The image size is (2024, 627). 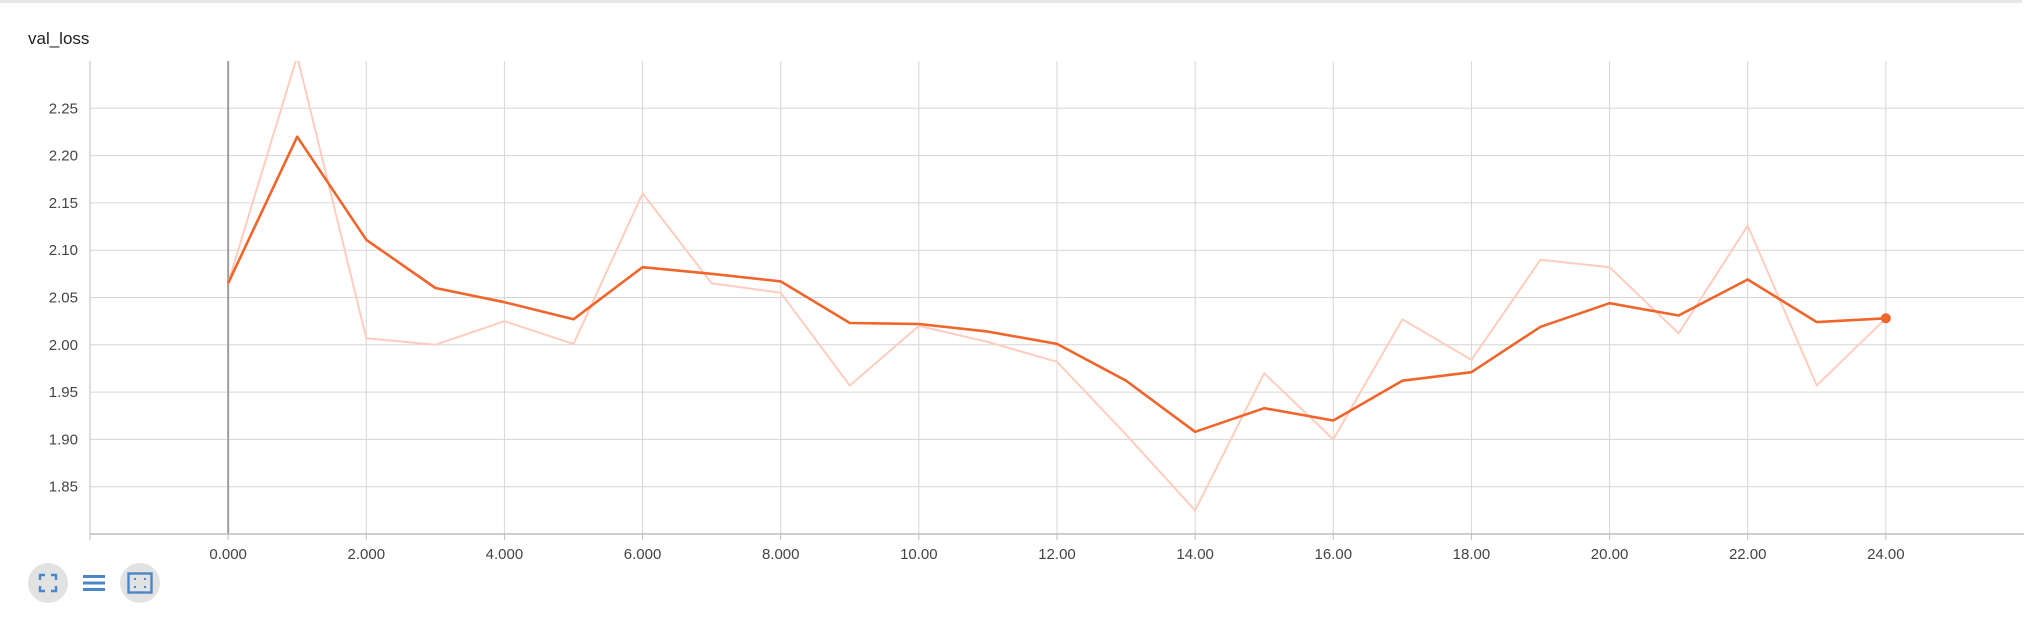 What do you see at coordinates (1748, 554) in the screenshot?
I see `x-tick-label: 22.00` at bounding box center [1748, 554].